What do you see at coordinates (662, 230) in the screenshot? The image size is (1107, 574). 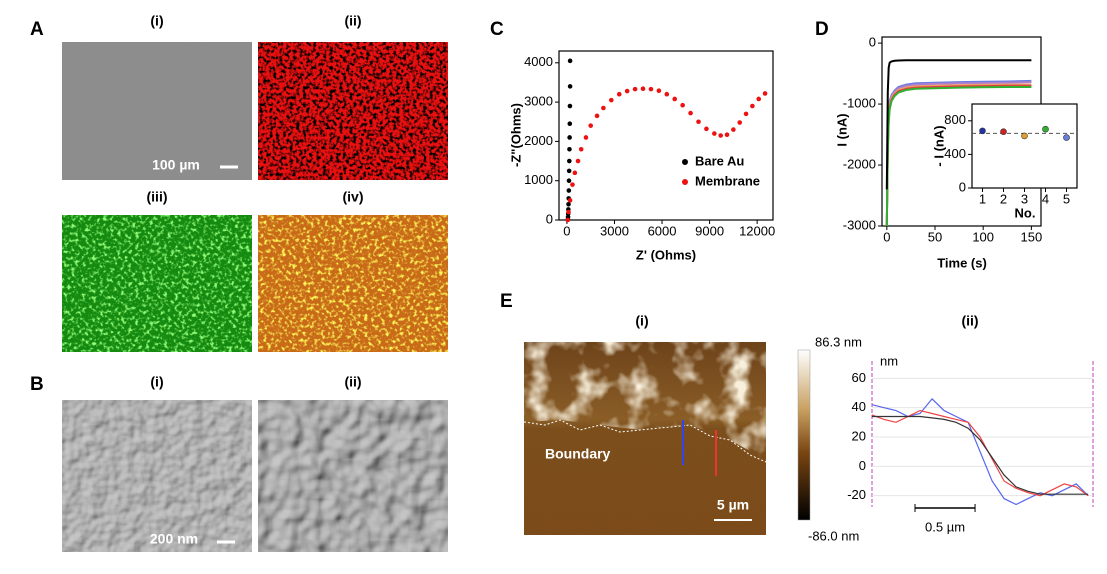 I see `x-tick-label: 6000` at bounding box center [662, 230].